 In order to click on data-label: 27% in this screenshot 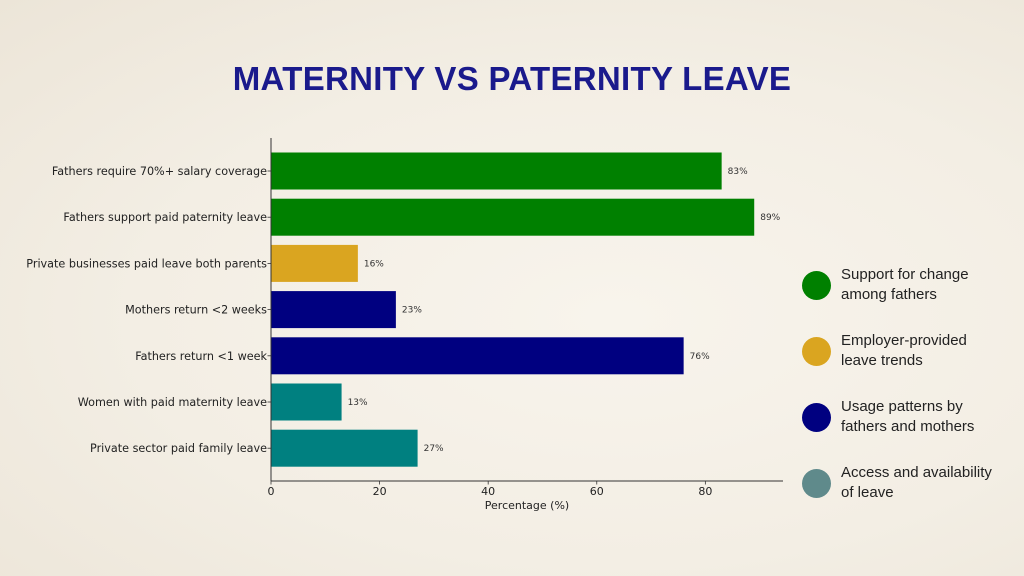, I will do `click(434, 449)`.